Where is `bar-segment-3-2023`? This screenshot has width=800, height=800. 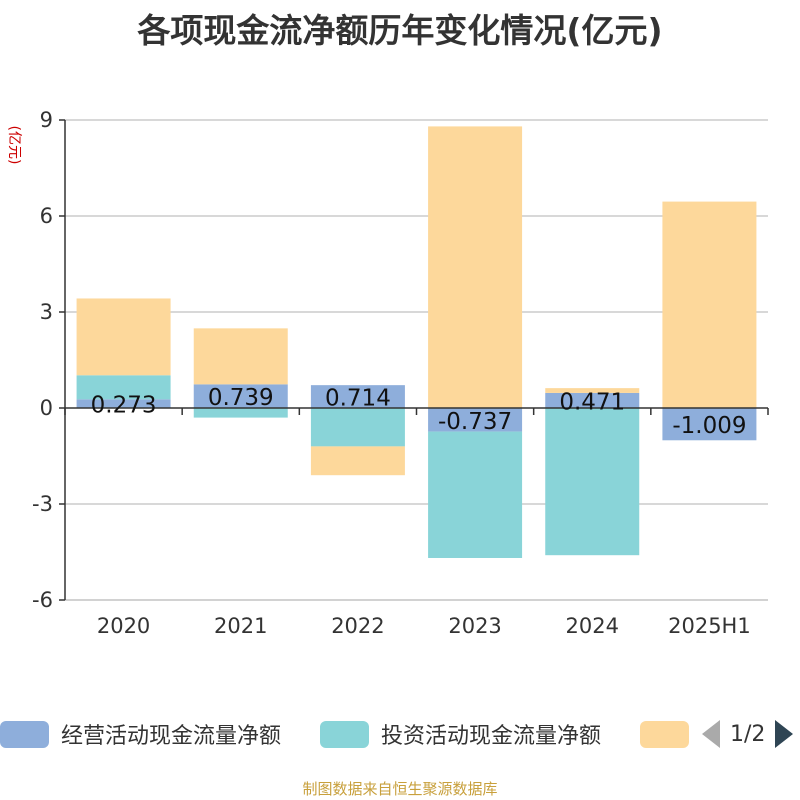
bar-segment-3-2023 is located at coordinates (475, 267).